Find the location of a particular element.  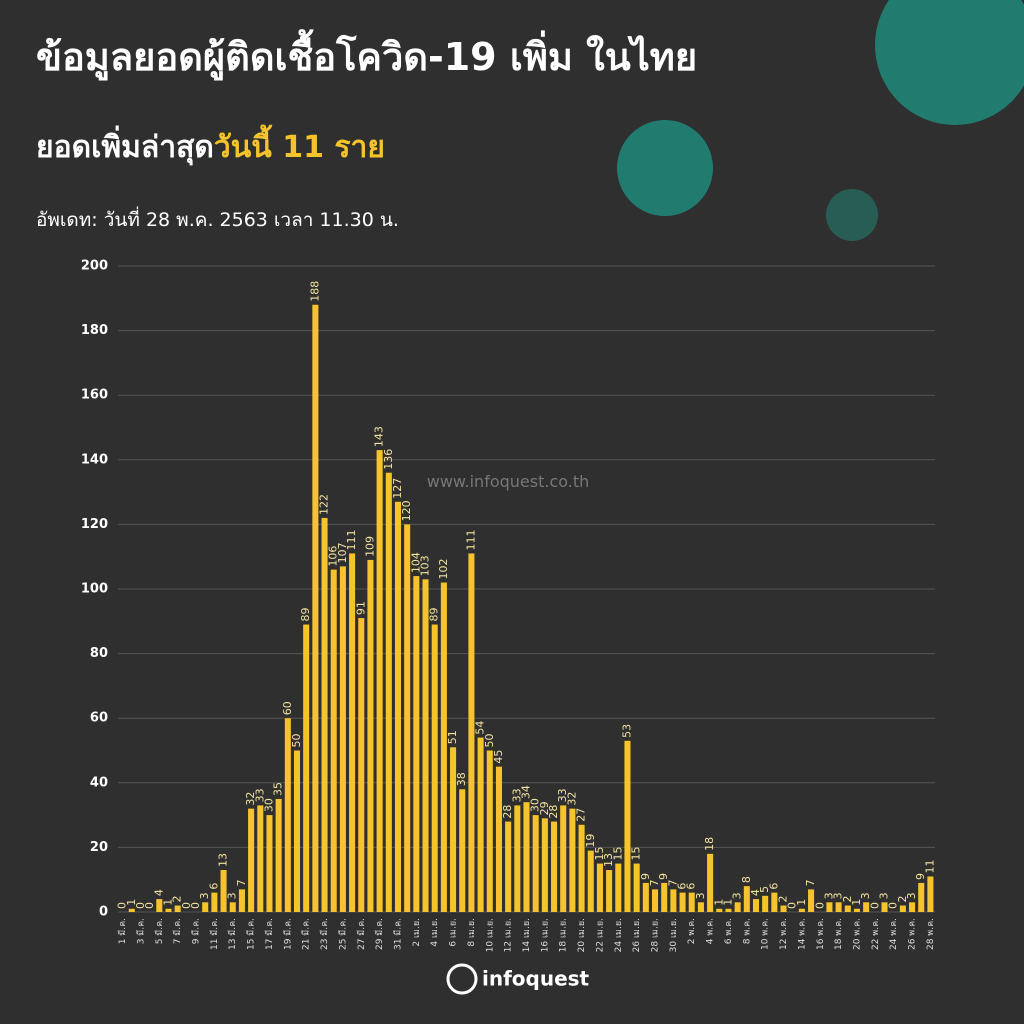

value-label: 29 is located at coordinates (544, 808).